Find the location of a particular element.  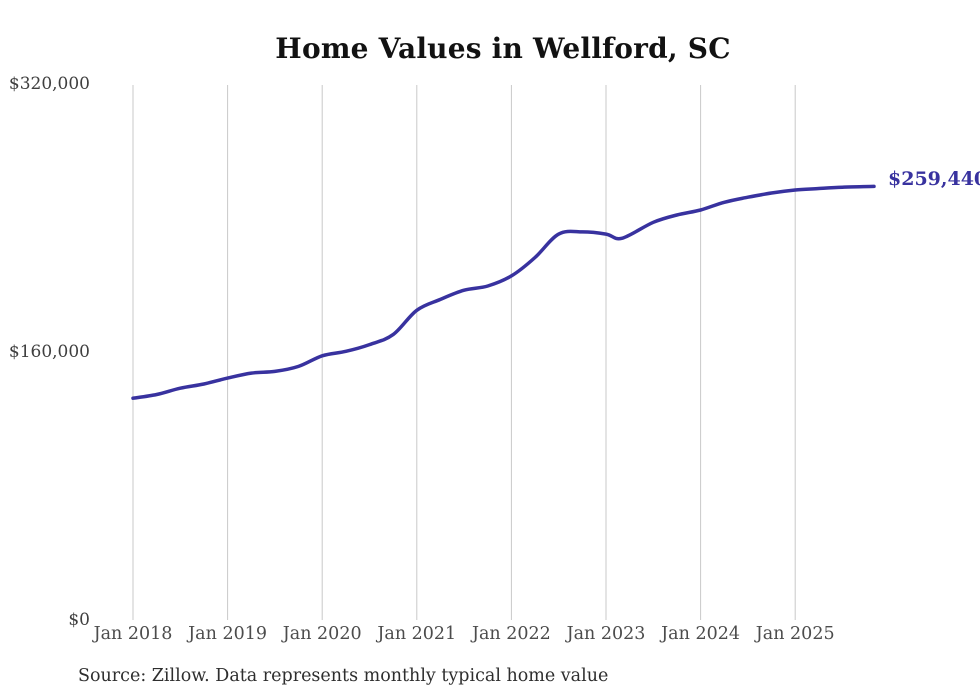

x-tick-label: Jan 2025 is located at coordinates (795, 634).